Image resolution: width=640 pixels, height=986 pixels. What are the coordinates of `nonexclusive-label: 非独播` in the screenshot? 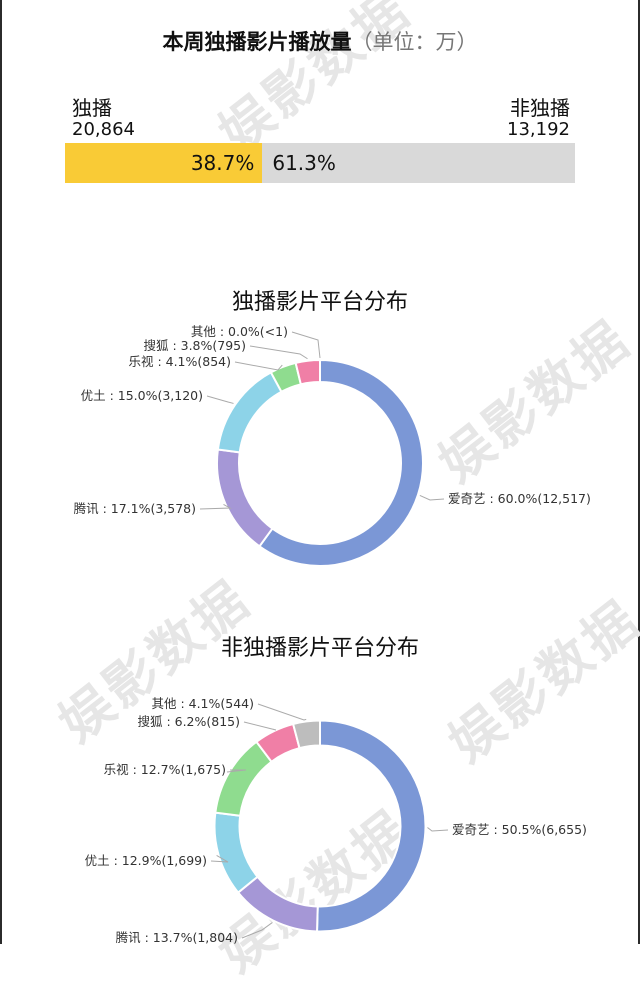 It's located at (540, 108).